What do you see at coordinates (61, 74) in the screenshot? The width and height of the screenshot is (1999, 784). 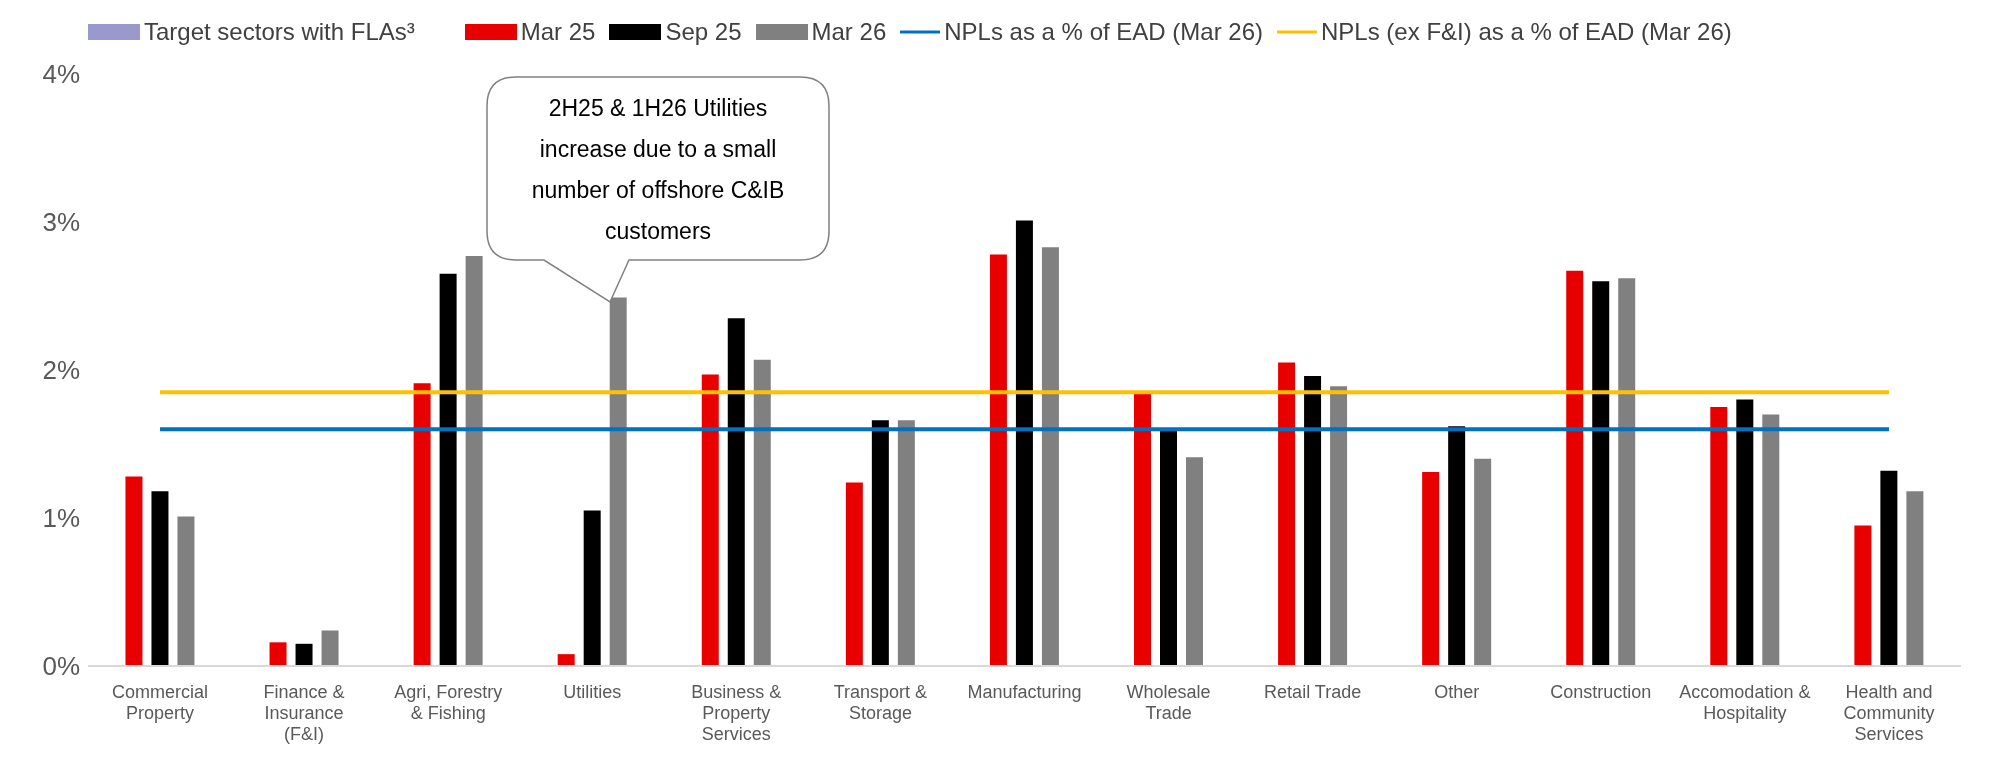 I see `y-tick-label: 4%` at bounding box center [61, 74].